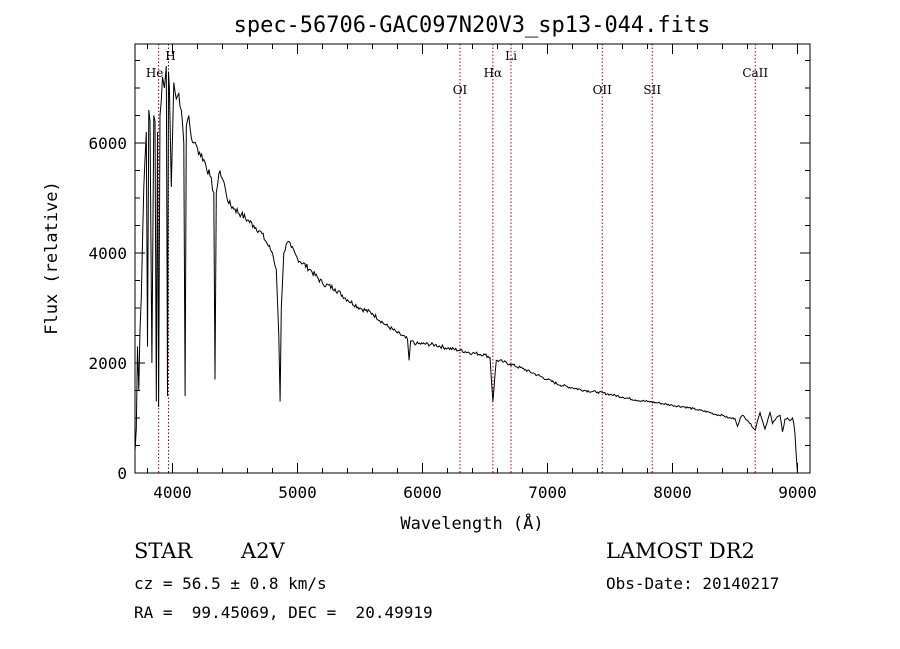  What do you see at coordinates (170, 56) in the screenshot?
I see `marker-label-H: H` at bounding box center [170, 56].